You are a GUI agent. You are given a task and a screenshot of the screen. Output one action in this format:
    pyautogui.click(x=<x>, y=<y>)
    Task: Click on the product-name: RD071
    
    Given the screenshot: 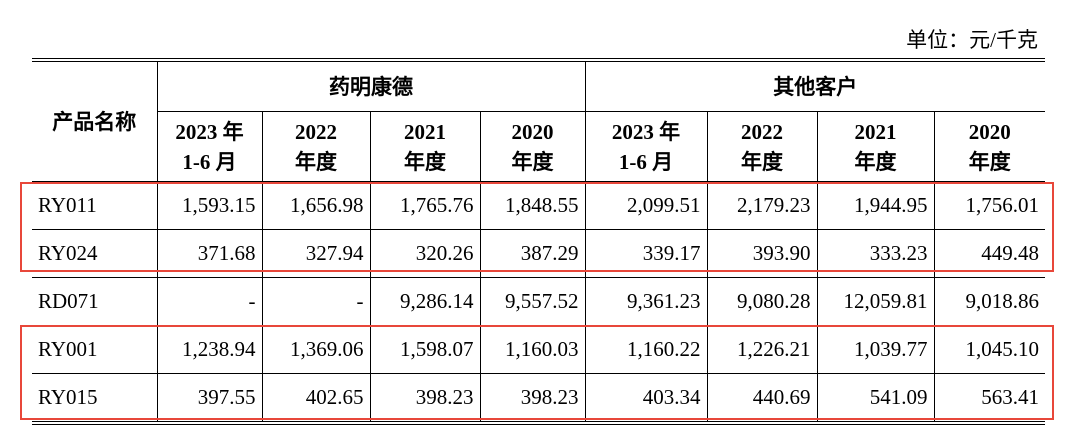 What is the action you would take?
    pyautogui.click(x=95, y=301)
    